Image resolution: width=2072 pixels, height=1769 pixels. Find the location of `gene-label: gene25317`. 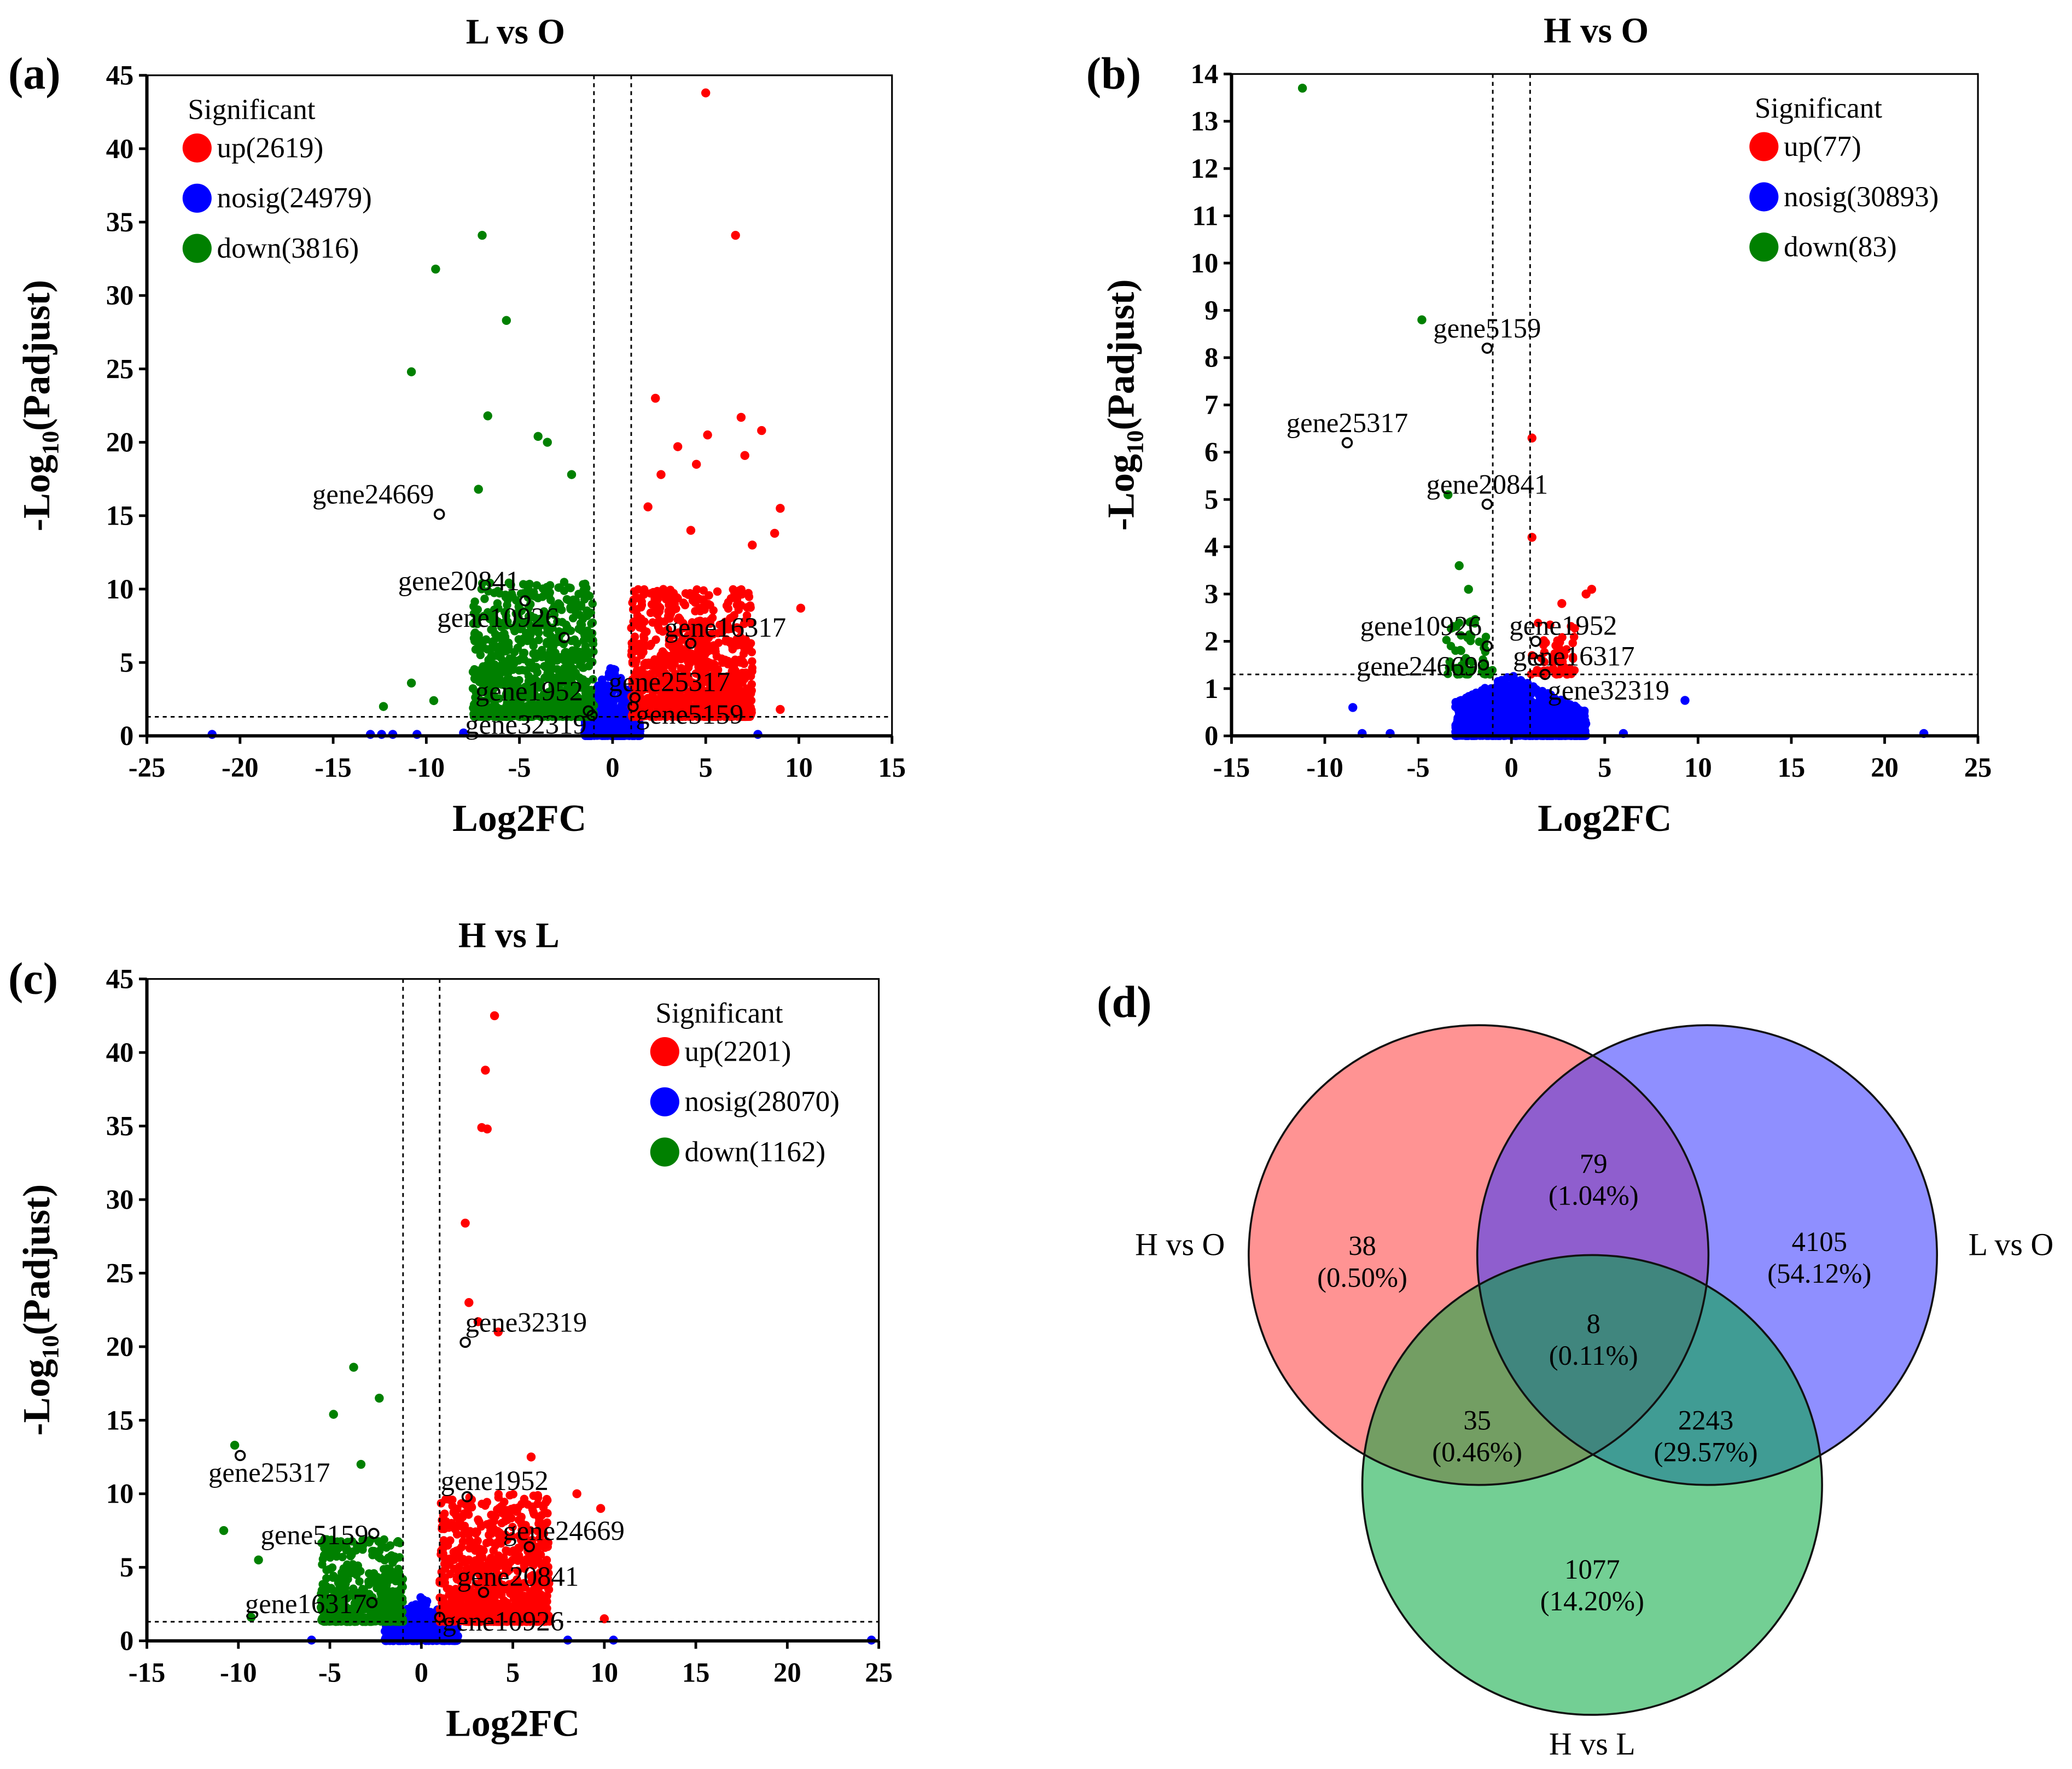

gene-label: gene25317 is located at coordinates (669, 681).